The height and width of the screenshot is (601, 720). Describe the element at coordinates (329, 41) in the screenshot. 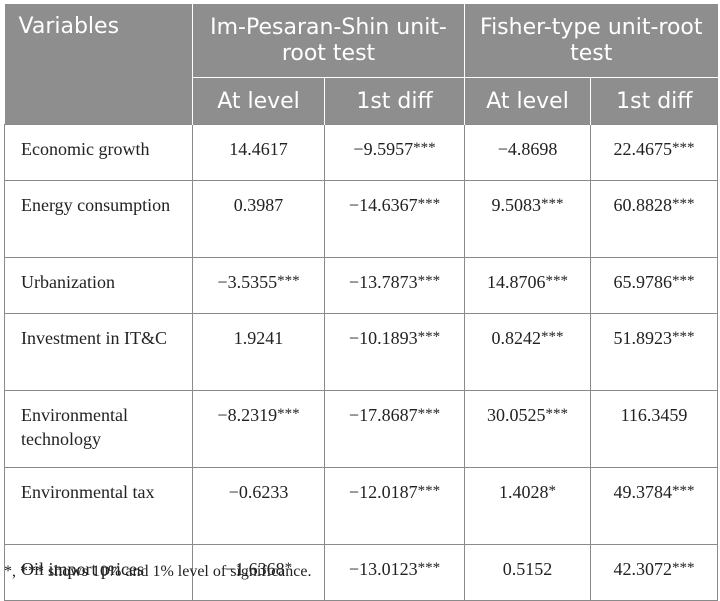

I see `header-ips-test: Im-Pesaran-Shin unit-root test` at that location.